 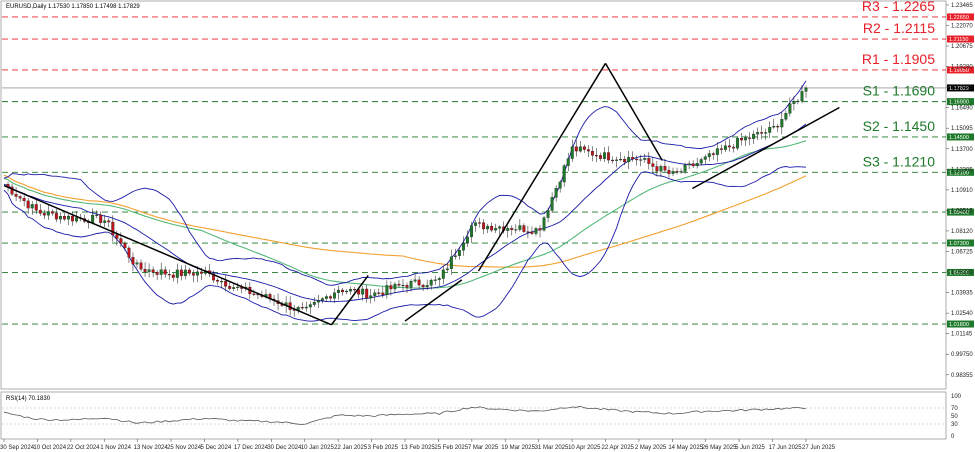 I want to click on price-tick-label: 1.05330, so click(x=962, y=273).